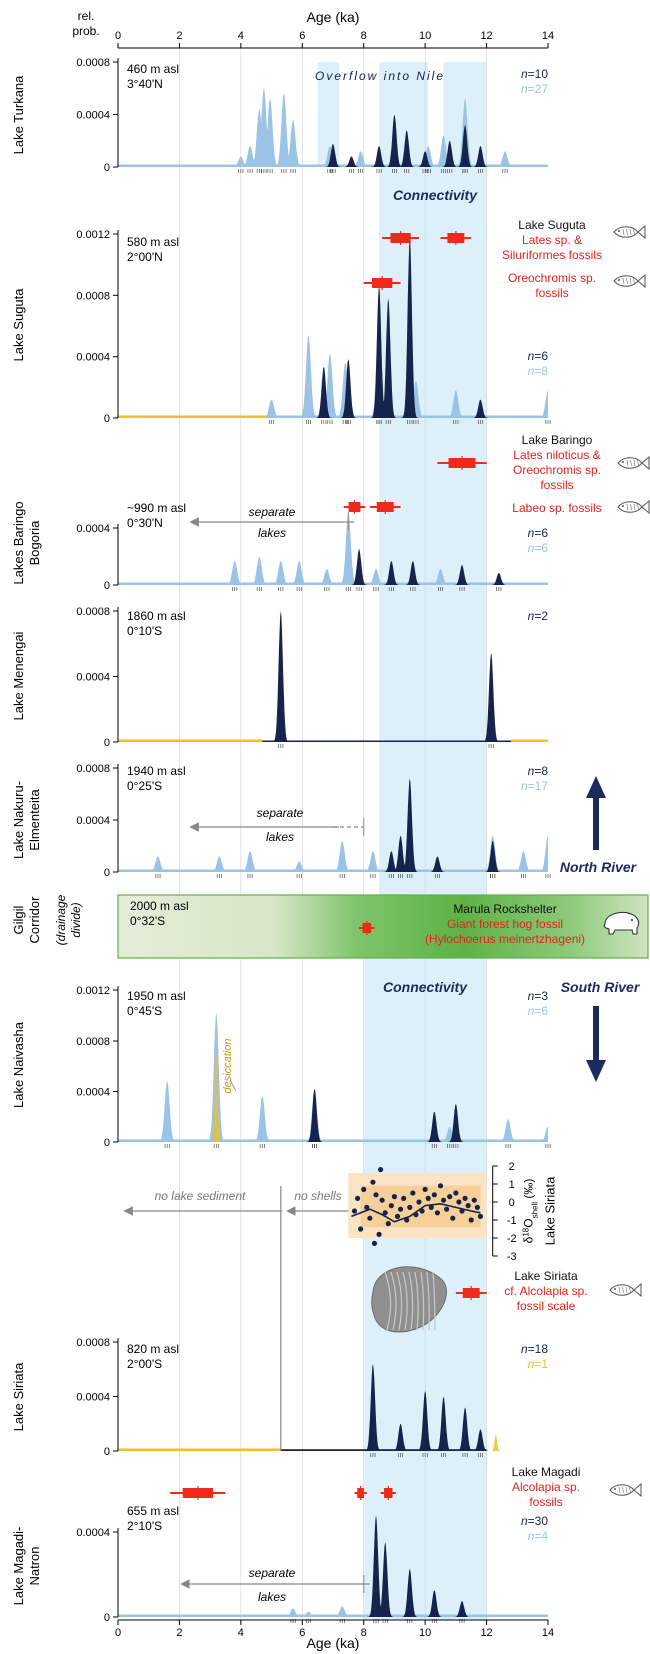  I want to click on inset-lake-label: Lake Siriata, so click(550, 1210).